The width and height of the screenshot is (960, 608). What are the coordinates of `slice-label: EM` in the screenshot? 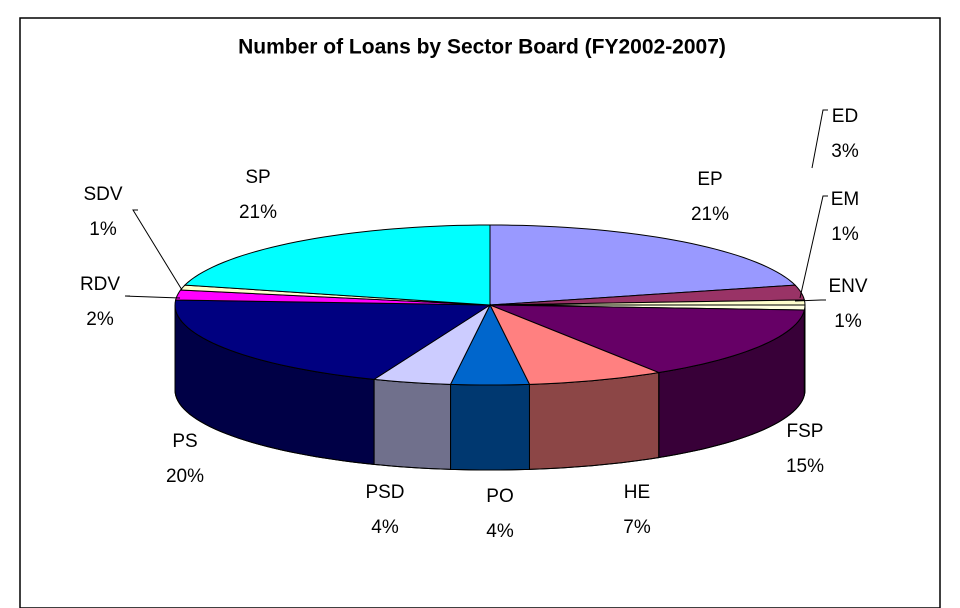 It's located at (845, 199).